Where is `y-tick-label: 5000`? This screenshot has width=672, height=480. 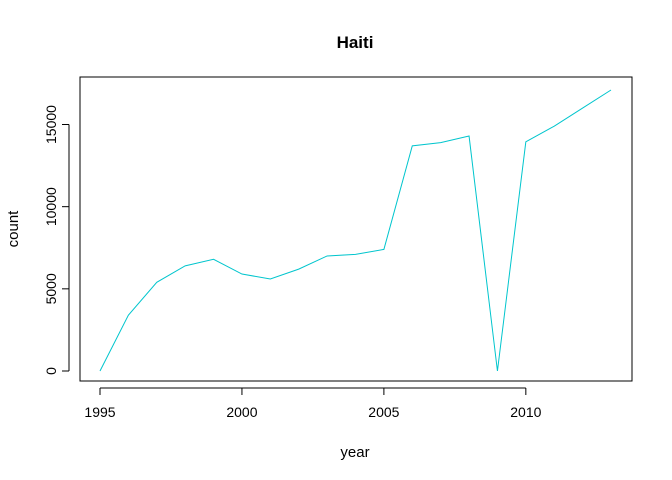 y-tick-label: 5000 is located at coordinates (51, 288).